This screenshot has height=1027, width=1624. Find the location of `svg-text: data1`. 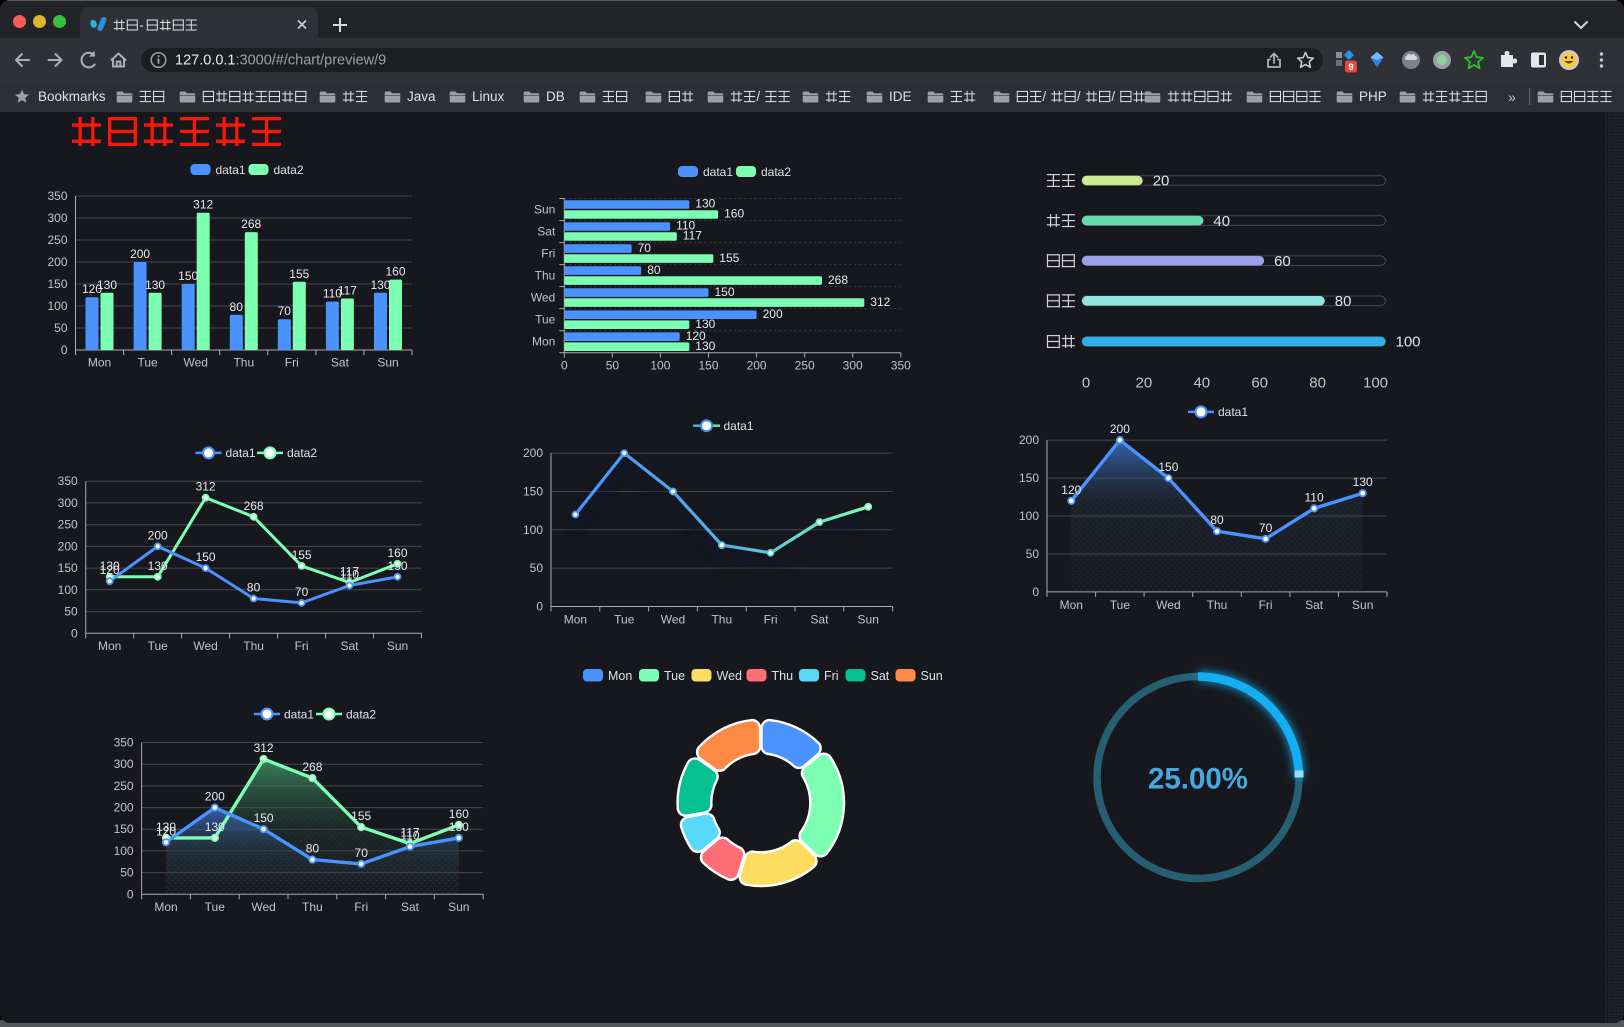

svg-text: data1 is located at coordinates (1233, 412).